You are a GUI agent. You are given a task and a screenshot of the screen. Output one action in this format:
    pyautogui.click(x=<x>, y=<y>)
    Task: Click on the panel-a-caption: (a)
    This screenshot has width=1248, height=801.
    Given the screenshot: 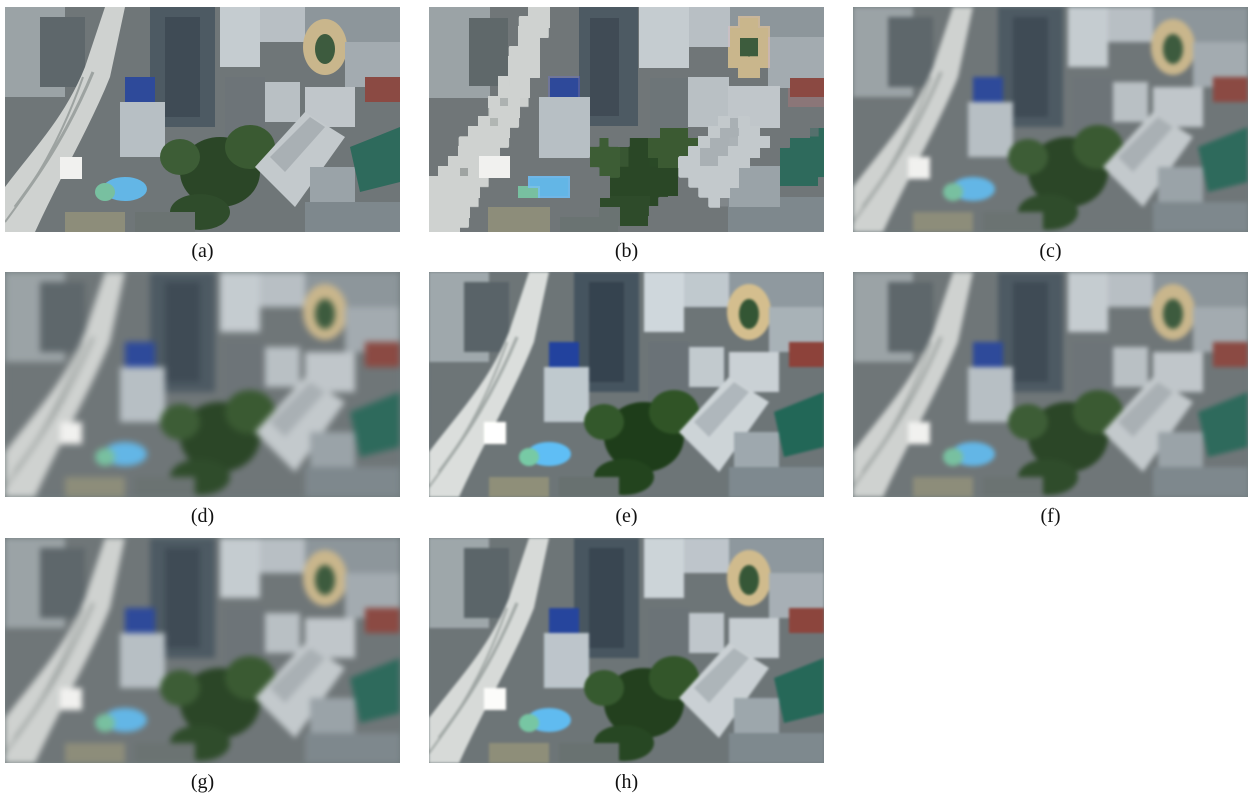 What is the action you would take?
    pyautogui.click(x=202, y=251)
    